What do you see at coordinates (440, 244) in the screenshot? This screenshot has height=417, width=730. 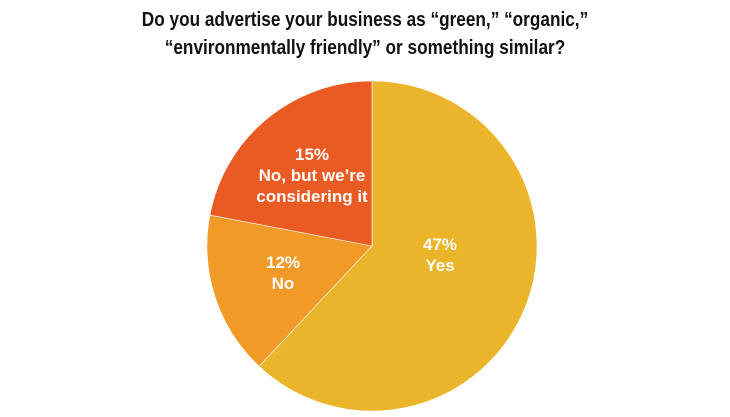 I see `pie-value-label-1: 47%` at bounding box center [440, 244].